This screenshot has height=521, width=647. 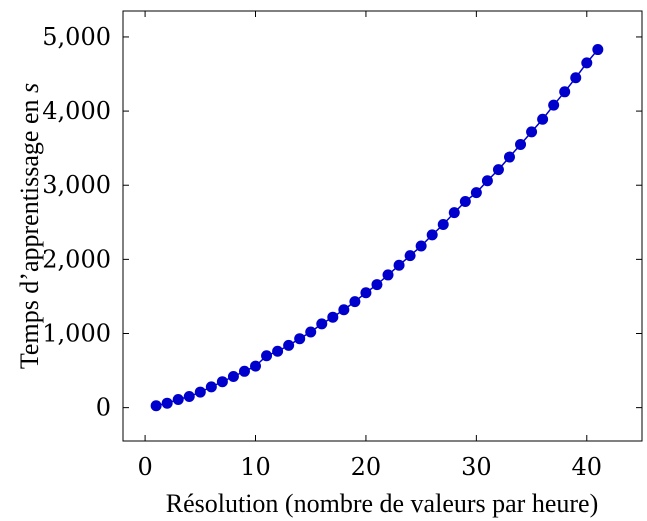 I want to click on y-axis-label-var: s, so click(x=29, y=88).